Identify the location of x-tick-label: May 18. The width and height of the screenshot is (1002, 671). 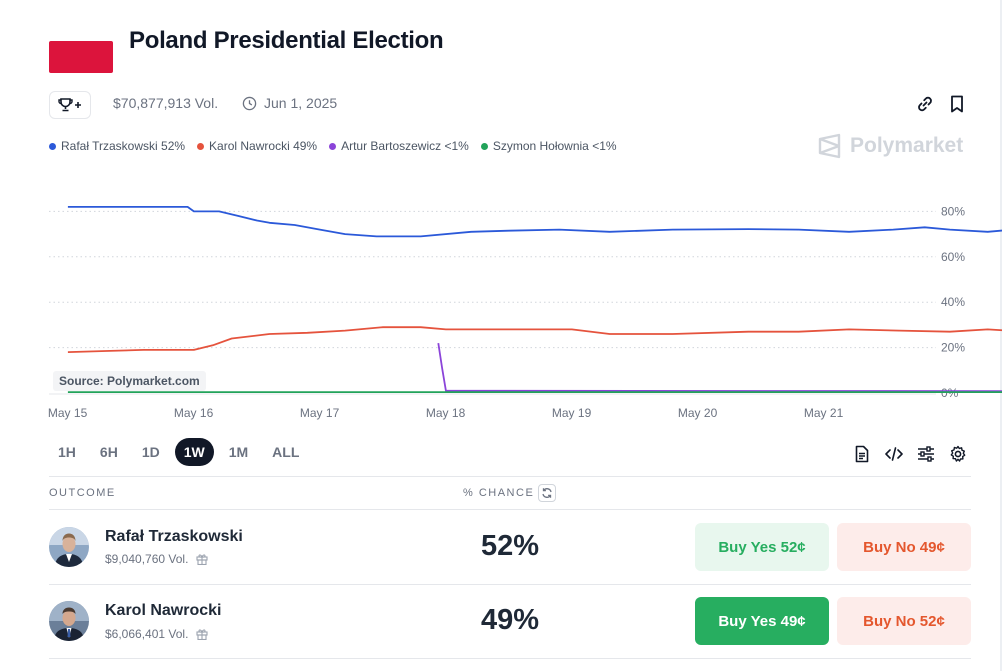
(446, 413).